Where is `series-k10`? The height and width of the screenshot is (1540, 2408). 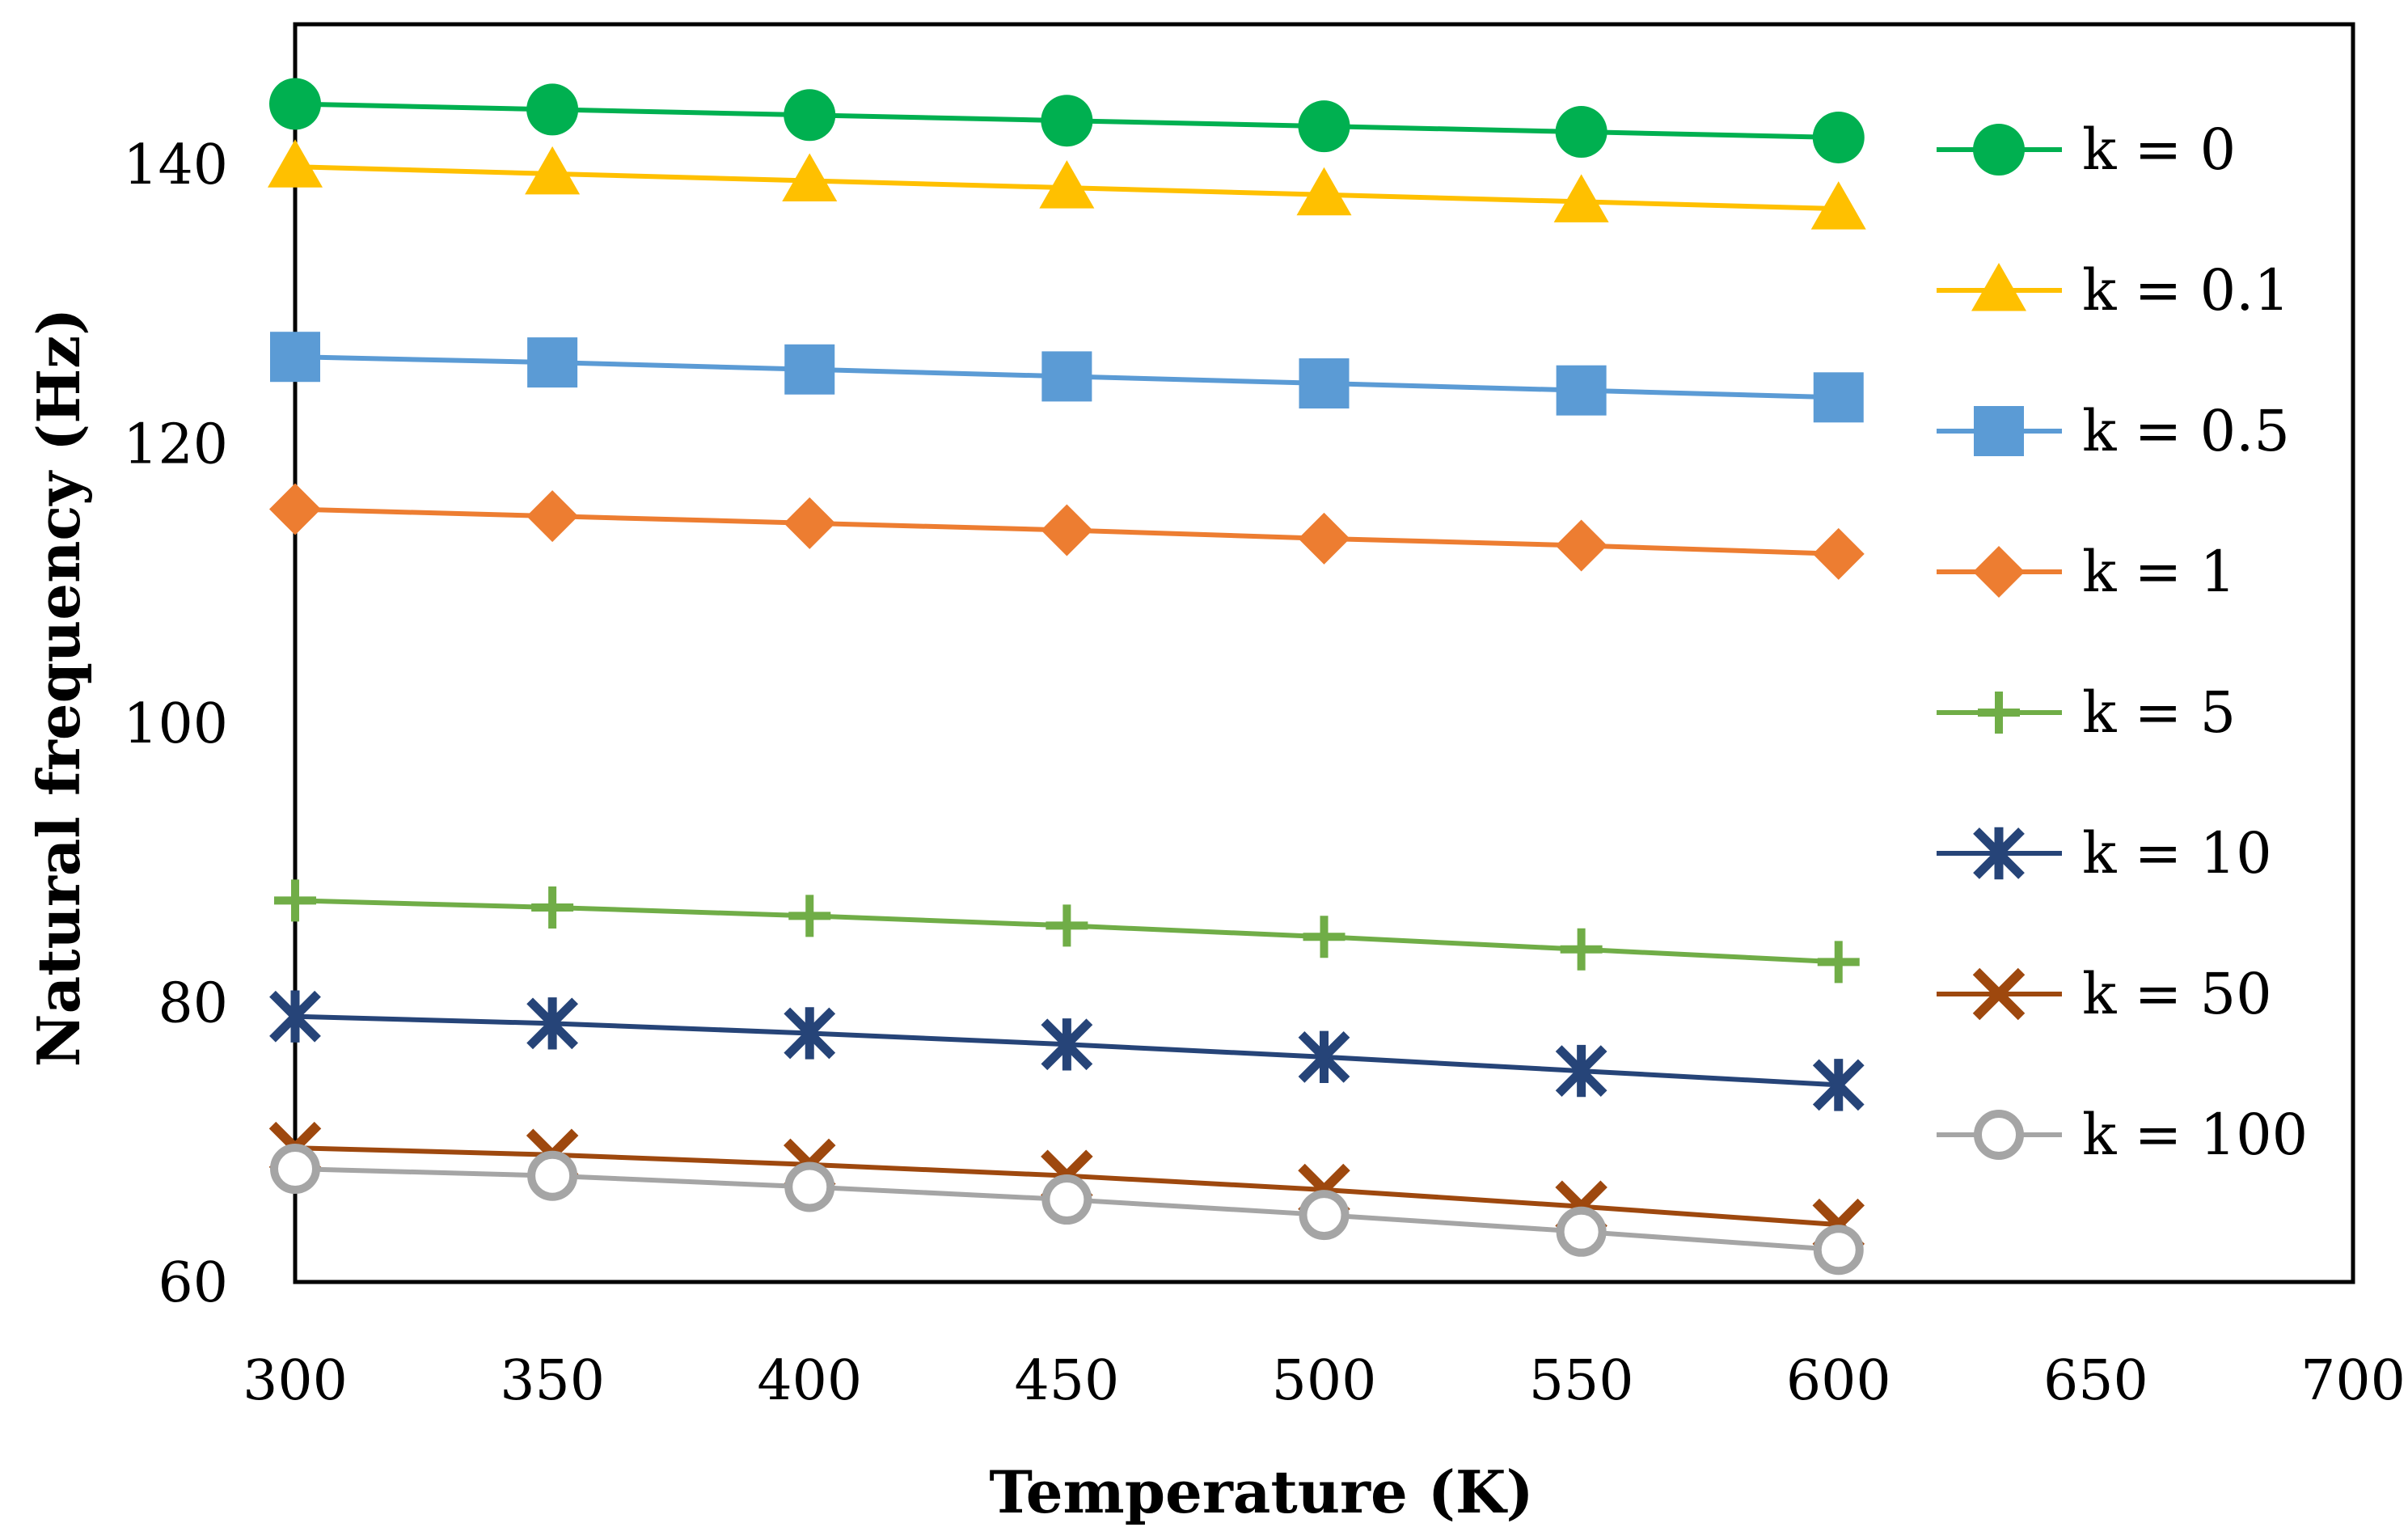 series-k10 is located at coordinates (1067, 1050).